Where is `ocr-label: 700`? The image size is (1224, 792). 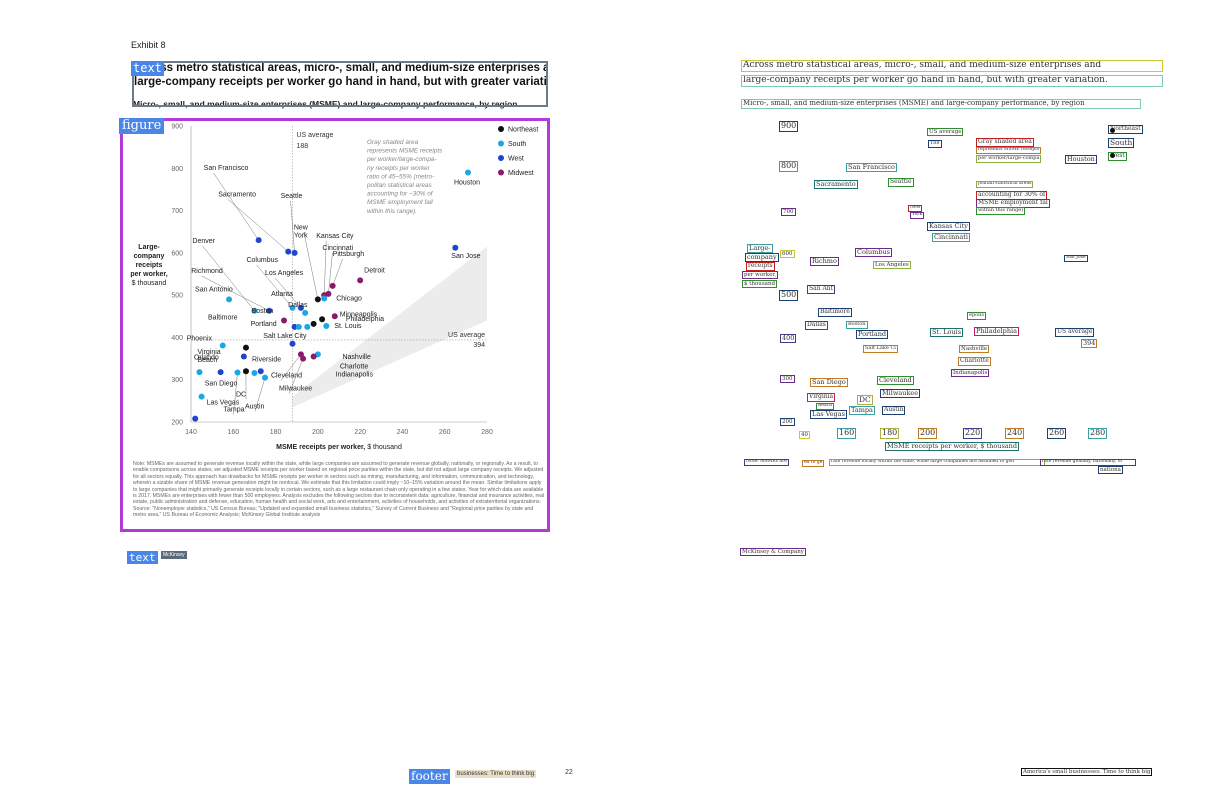
ocr-label: 700 is located at coordinates (788, 212).